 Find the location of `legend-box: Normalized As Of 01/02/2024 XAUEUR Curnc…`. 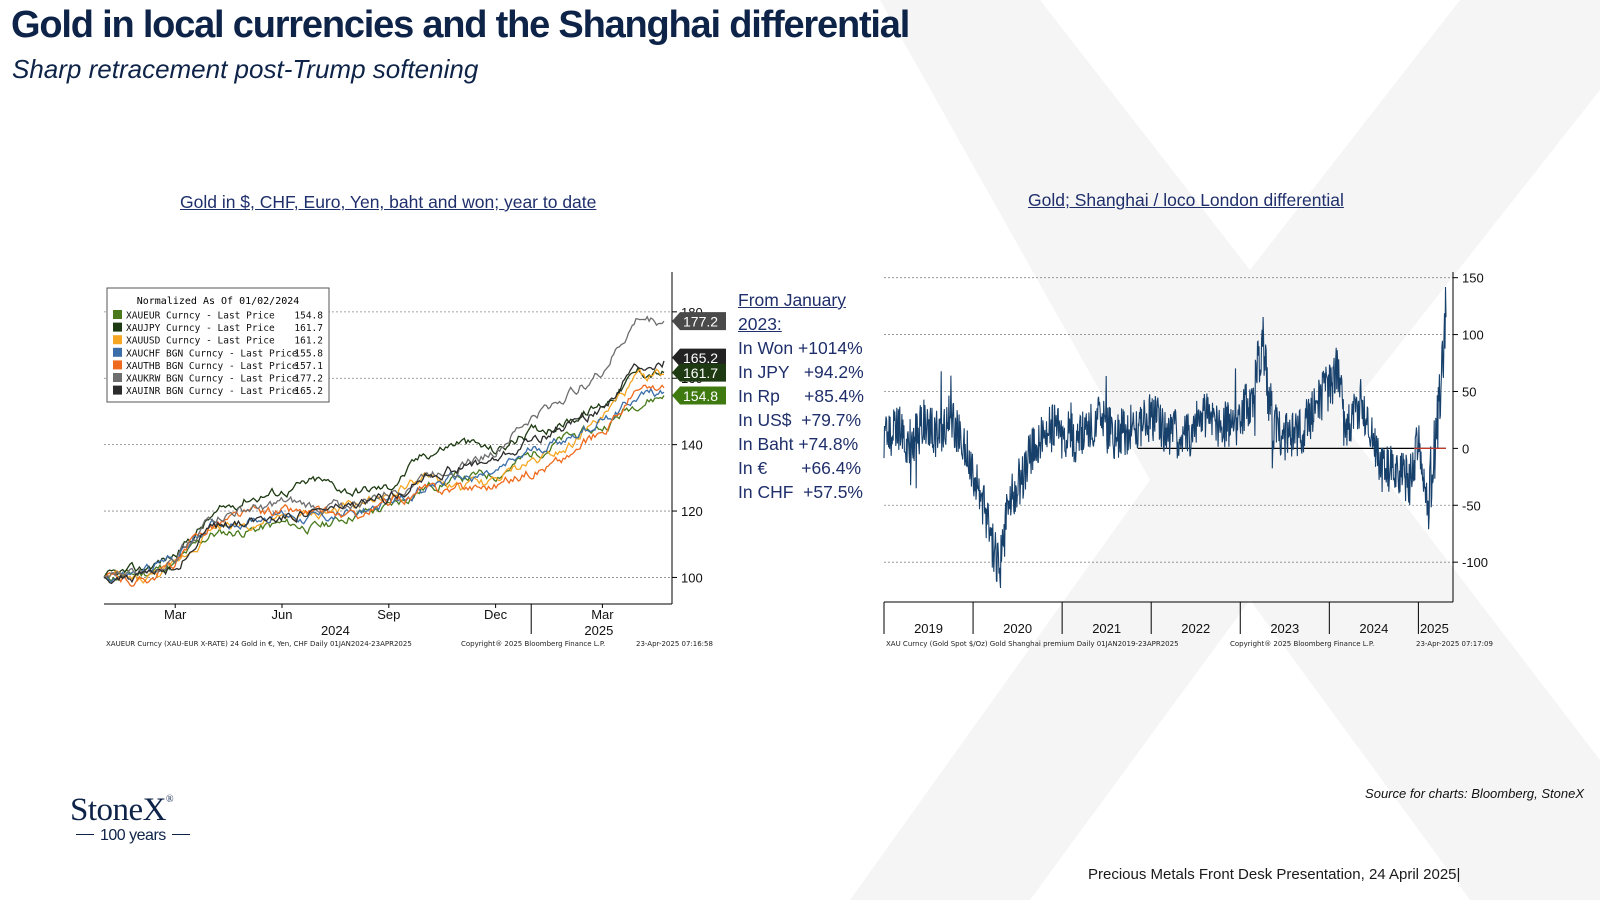

legend-box: Normalized As Of 01/02/2024 XAUEUR Curnc… is located at coordinates (218, 345).